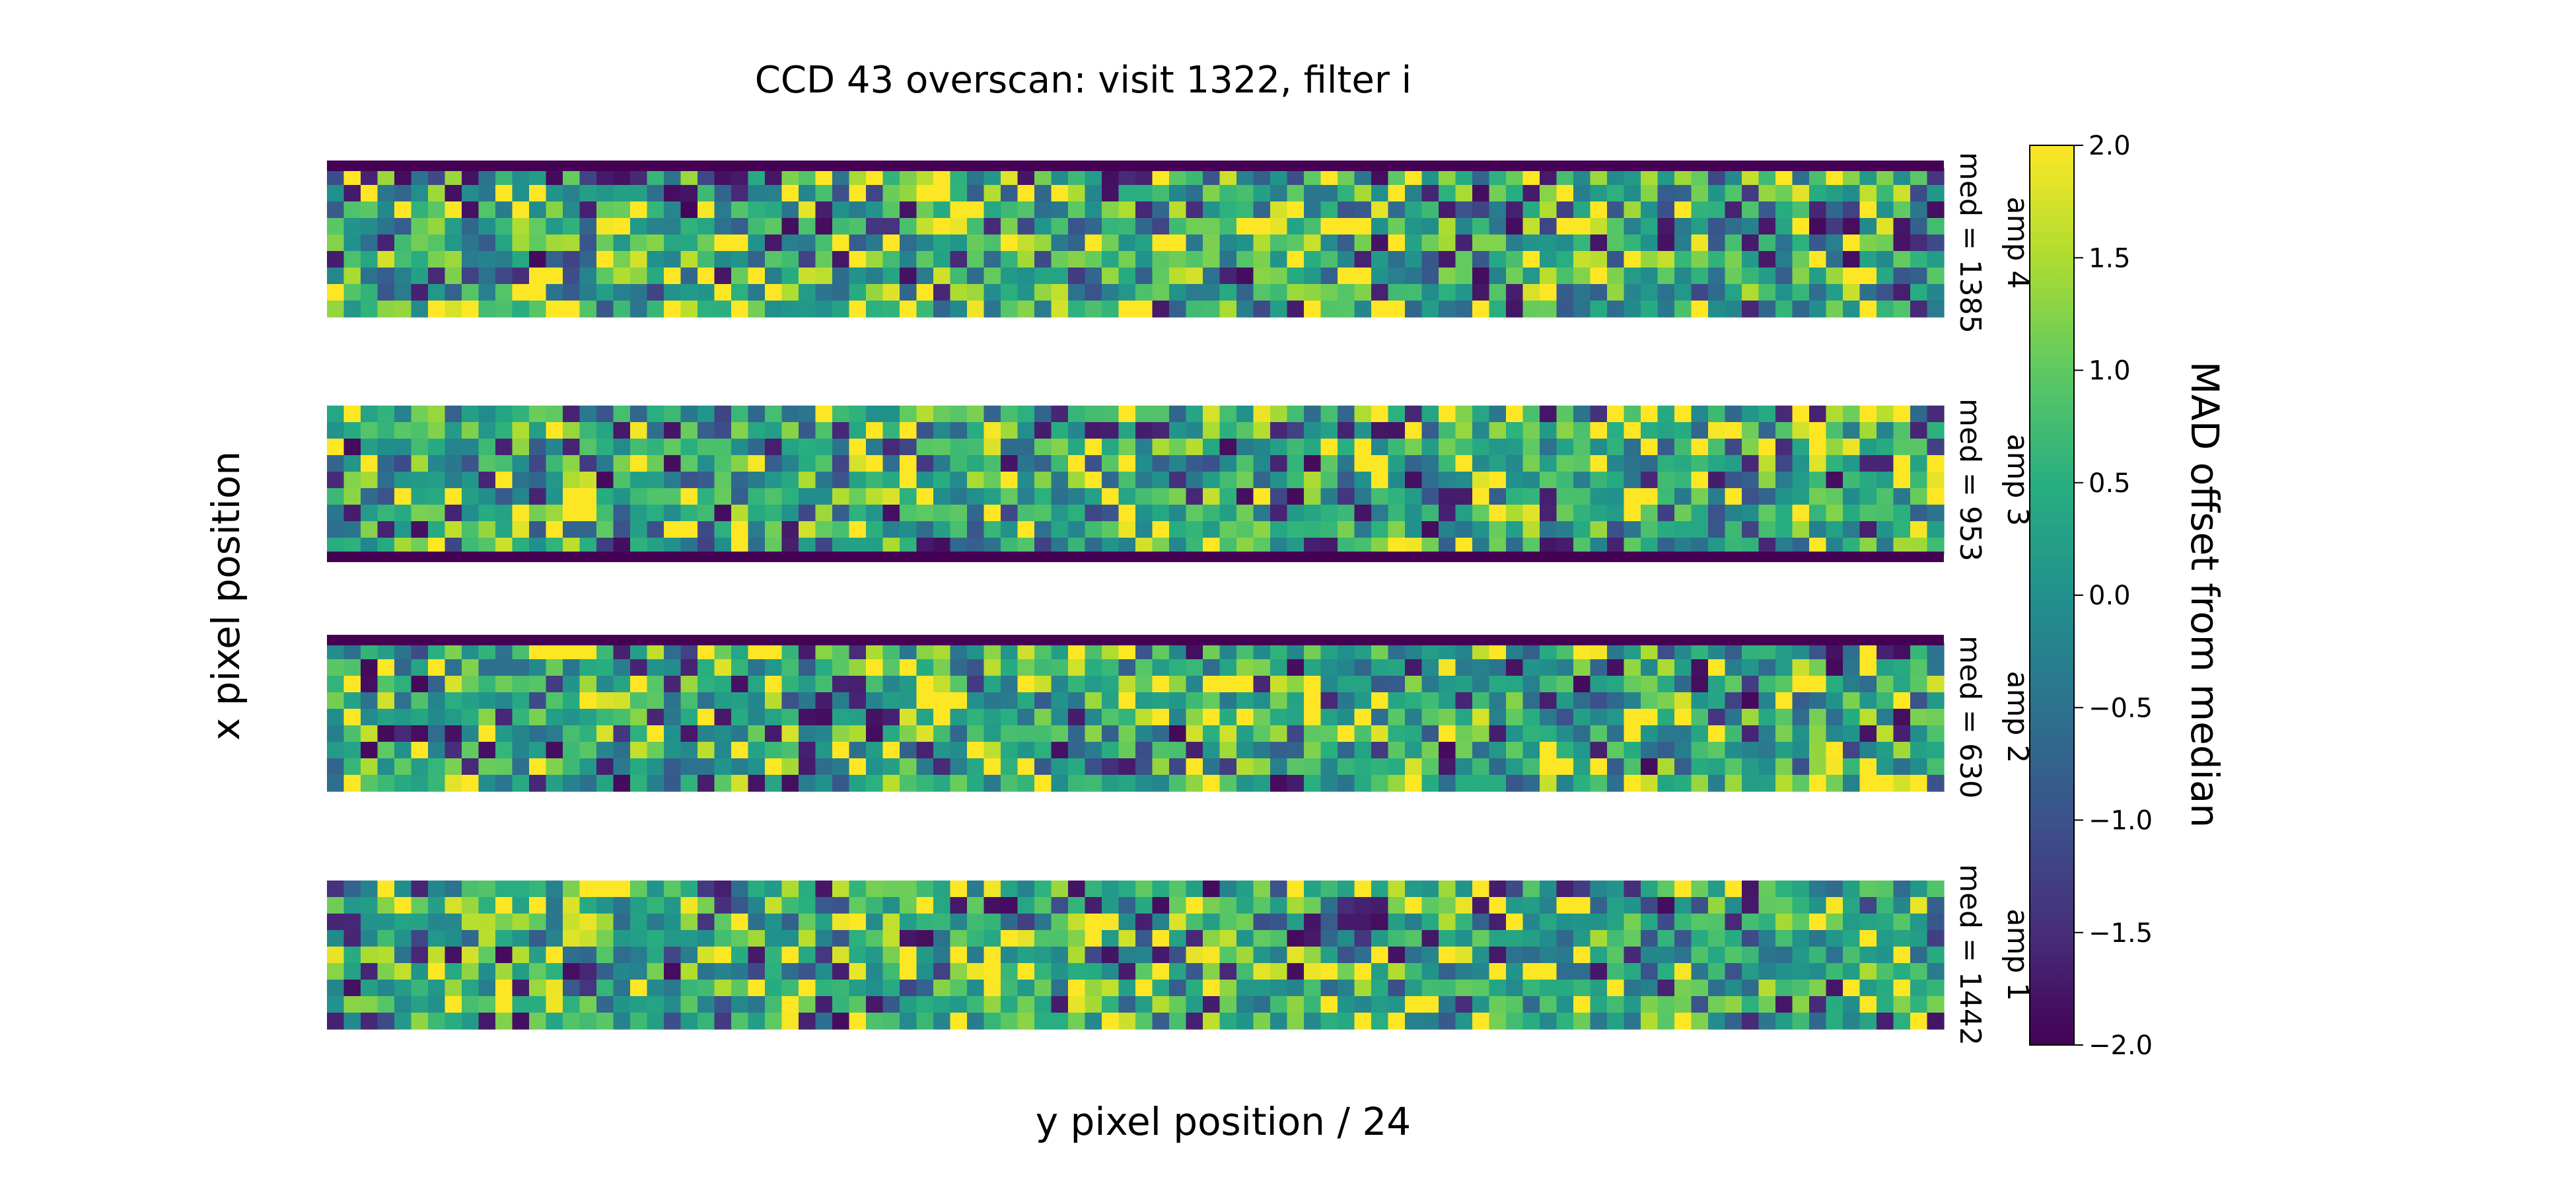 This screenshot has width=2576, height=1189. I want to click on amp-name-label: amp 3, so click(2018, 480).